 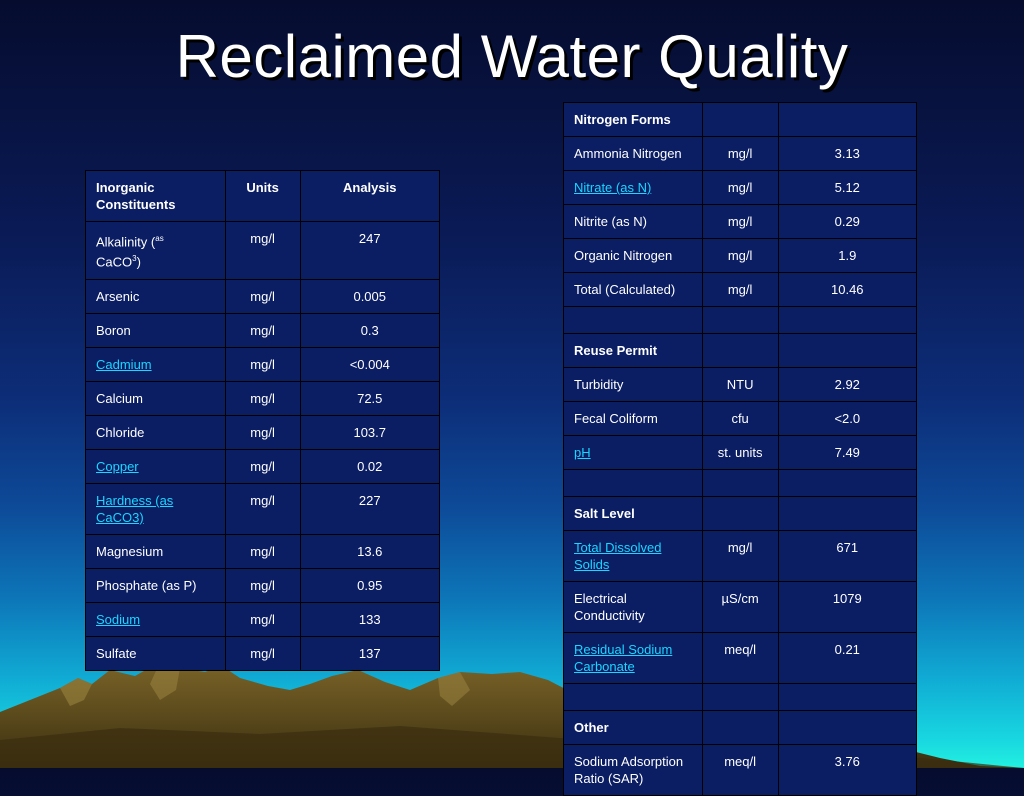 I want to click on row-unit: st. units, so click(x=740, y=452).